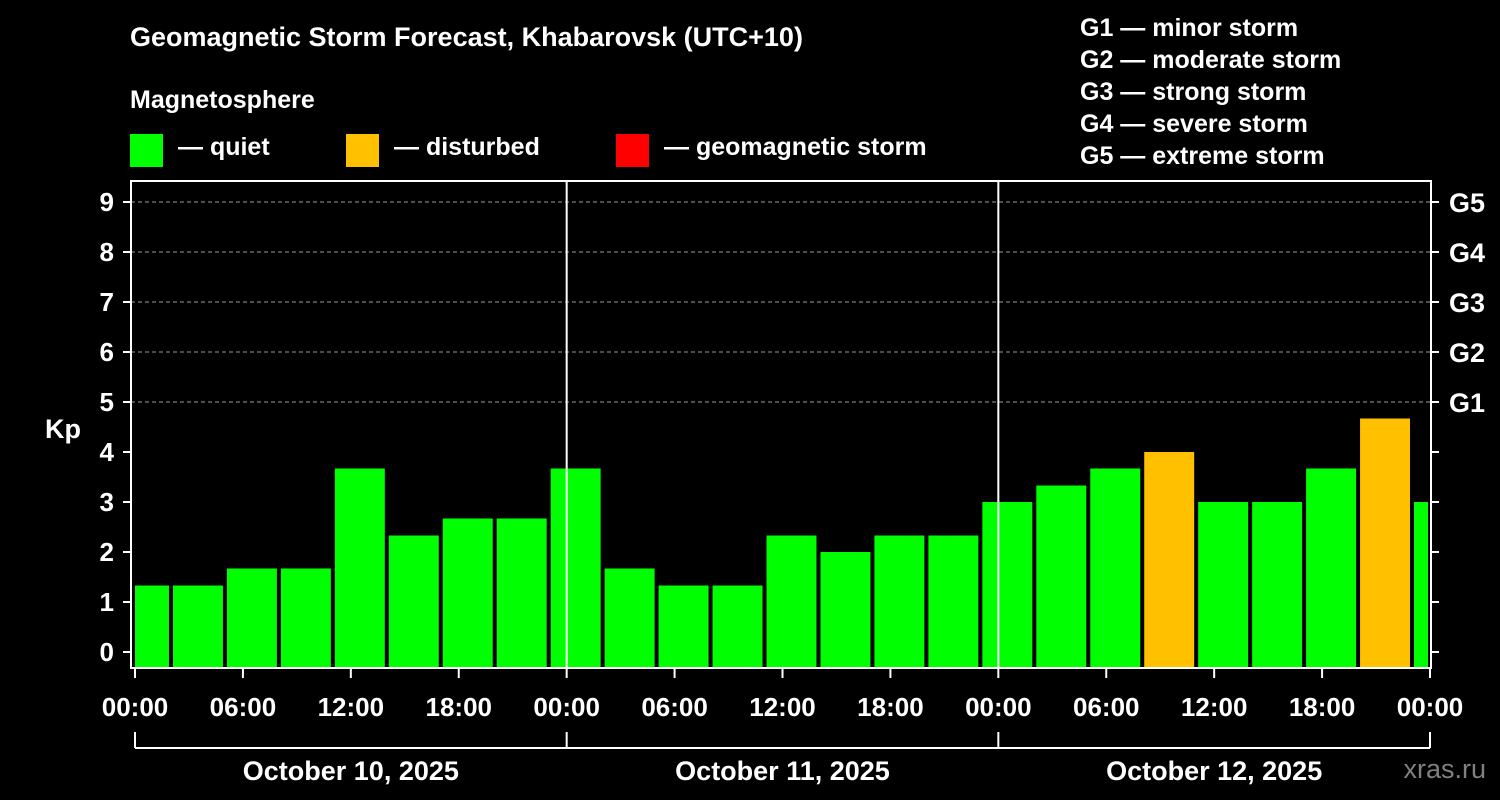 Image resolution: width=1500 pixels, height=800 pixels. Describe the element at coordinates (224, 147) in the screenshot. I see `legend-label-quiet: — quiet` at that location.